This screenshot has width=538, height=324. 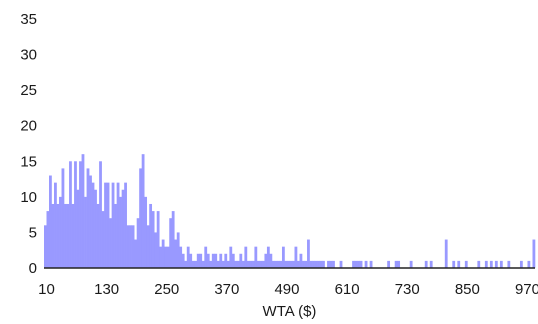 What do you see at coordinates (226, 289) in the screenshot?
I see `x-tick-label: 370` at bounding box center [226, 289].